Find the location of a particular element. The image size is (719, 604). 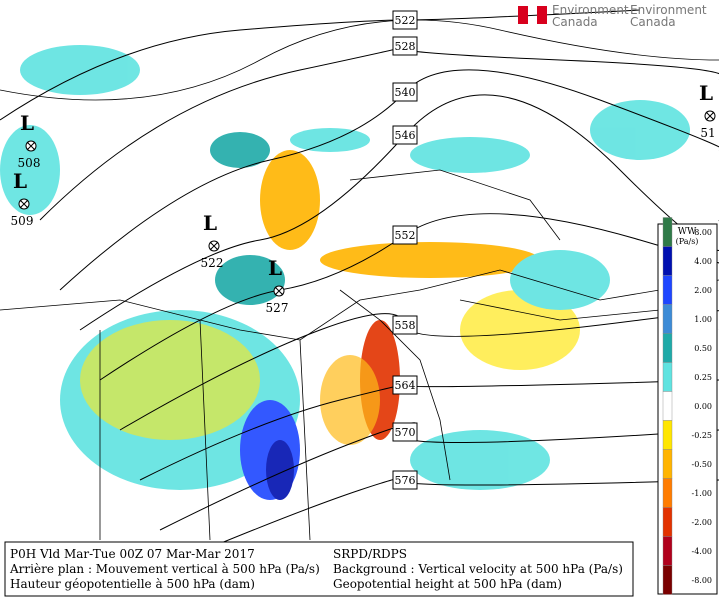

legend-label: -4.00 is located at coordinates (701, 551).